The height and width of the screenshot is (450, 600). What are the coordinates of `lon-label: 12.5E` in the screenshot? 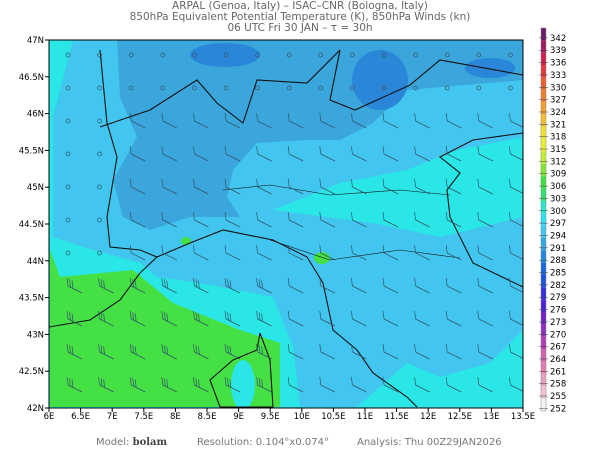 It's located at (460, 417).